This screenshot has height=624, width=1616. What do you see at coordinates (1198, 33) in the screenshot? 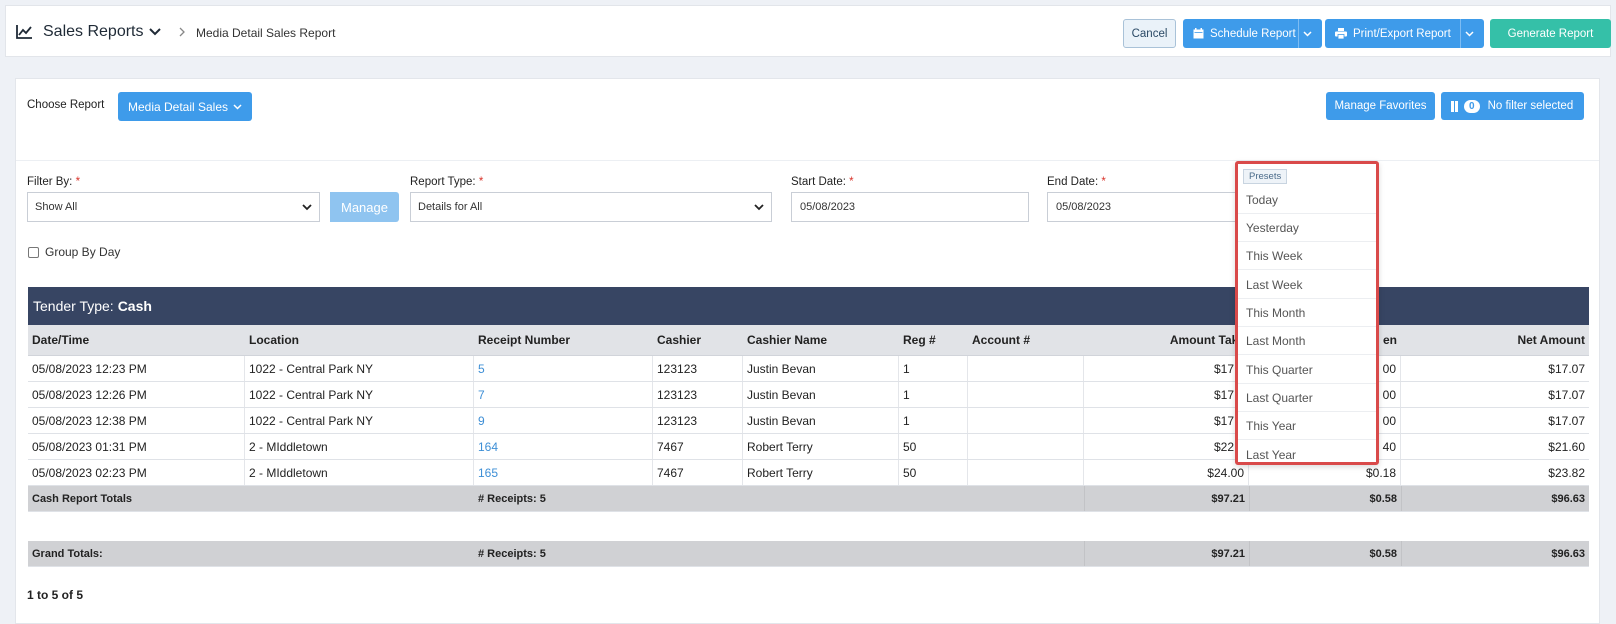
I see `calendar-icon` at bounding box center [1198, 33].